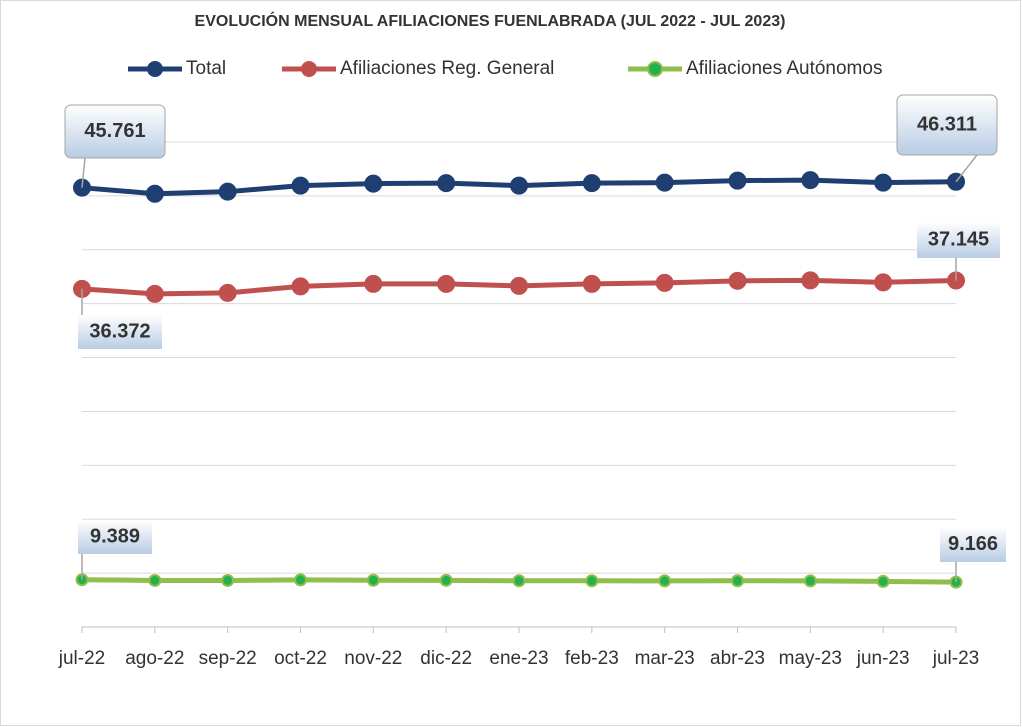  Describe the element at coordinates (300, 658) in the screenshot. I see `x-tick-label: oct-22` at that location.